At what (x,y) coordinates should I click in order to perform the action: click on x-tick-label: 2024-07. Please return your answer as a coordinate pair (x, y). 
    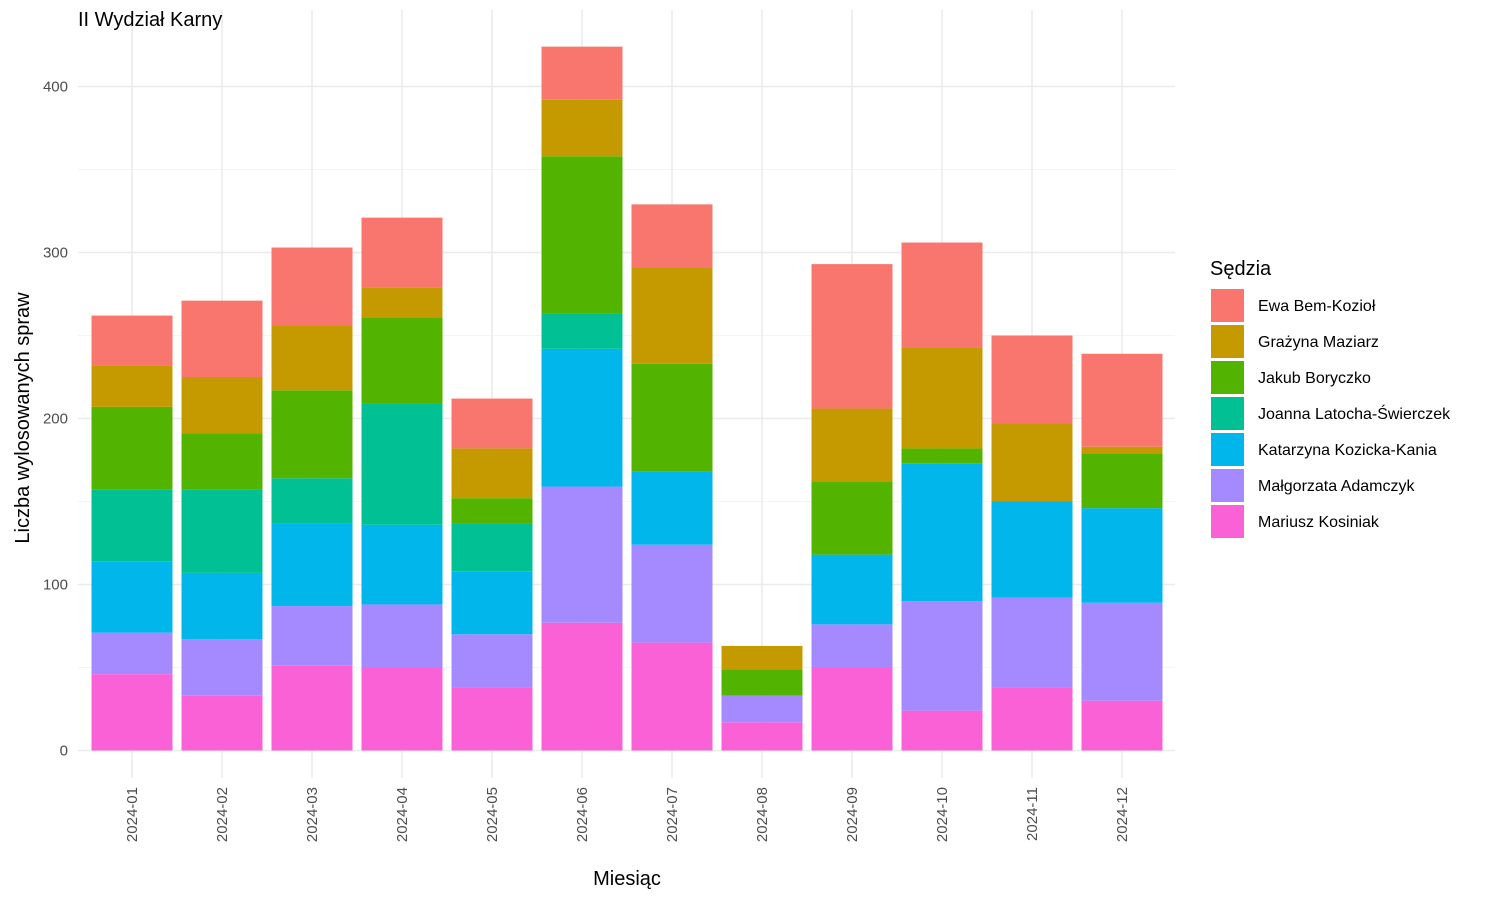
    Looking at the image, I should click on (672, 814).